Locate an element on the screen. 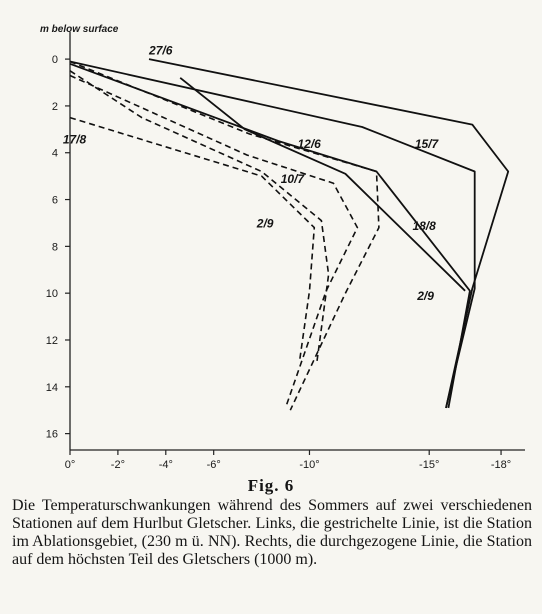 This screenshot has height=614, width=542. x-tick-label: 0° is located at coordinates (70, 464).